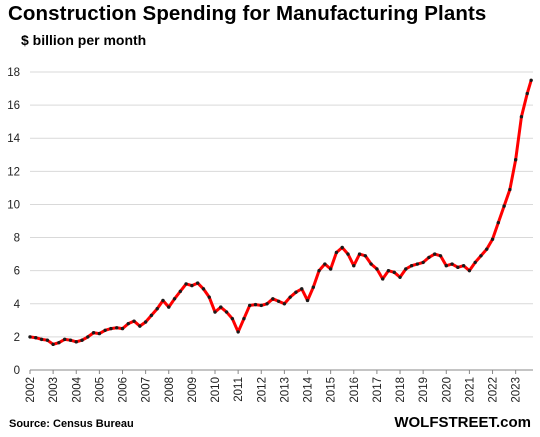 The image size is (540, 437). Describe the element at coordinates (517, 390) in the screenshot. I see `x-tick-label: 2023` at that location.